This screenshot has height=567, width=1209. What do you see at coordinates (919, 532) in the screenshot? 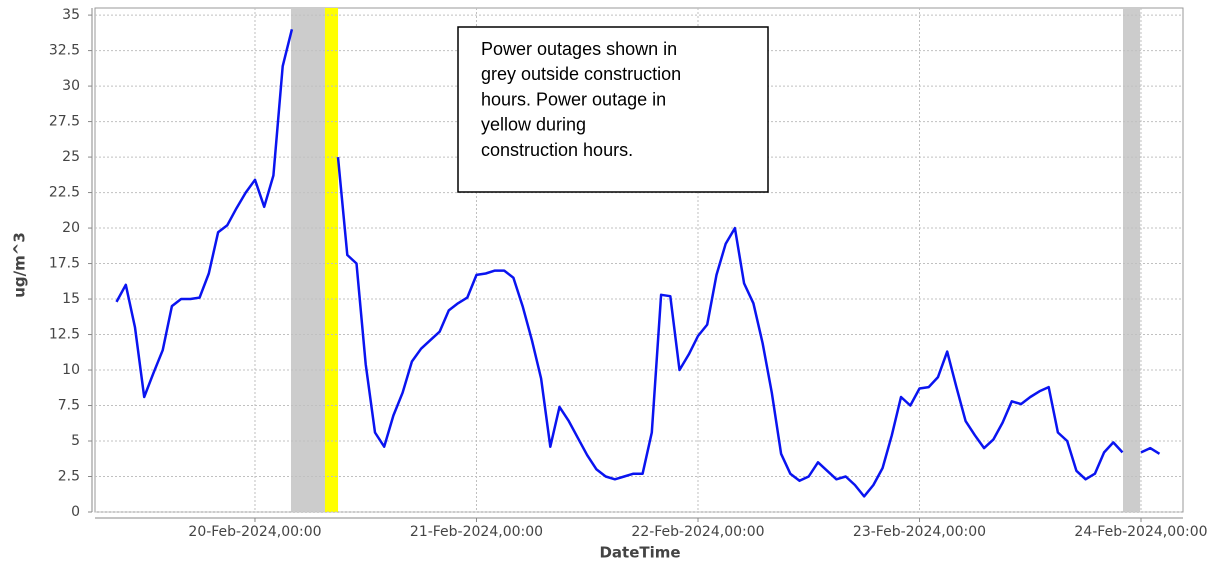
I see `x-tick-label: 23-Feb-2024,00:00` at bounding box center [919, 532].